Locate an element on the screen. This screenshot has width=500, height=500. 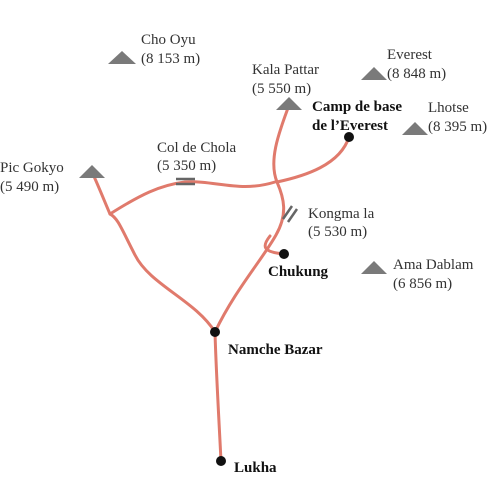
pass-elevation: (5 530 m) is located at coordinates (337, 232).